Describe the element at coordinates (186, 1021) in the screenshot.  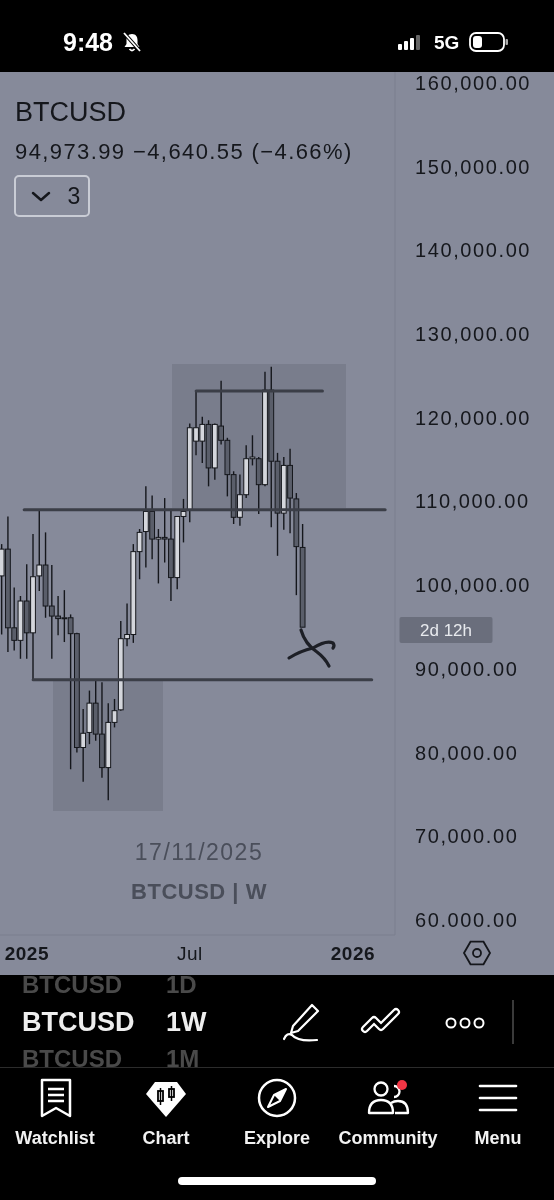
I see `text: 1W` at that location.